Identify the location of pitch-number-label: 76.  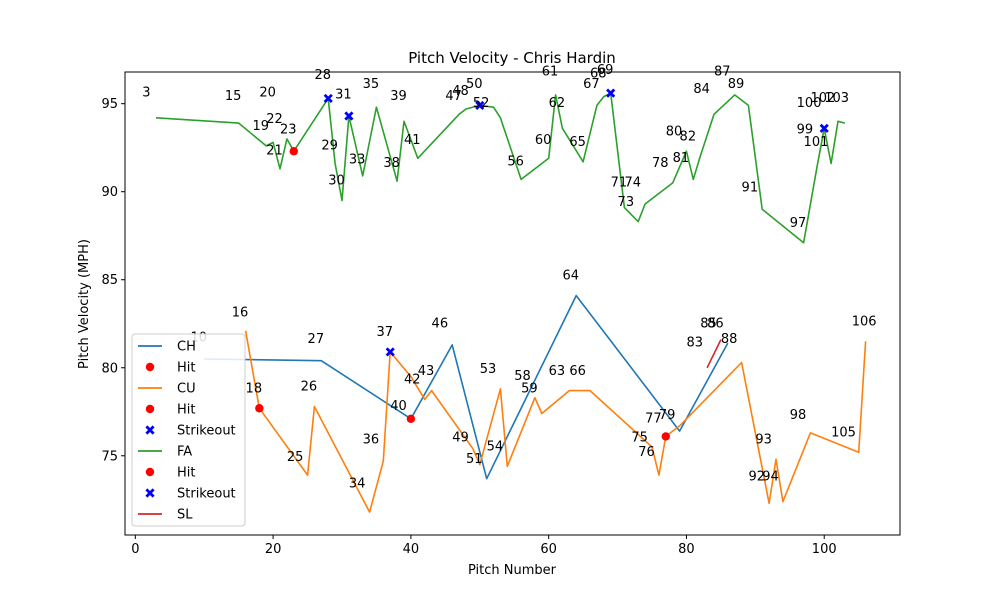
(646, 452).